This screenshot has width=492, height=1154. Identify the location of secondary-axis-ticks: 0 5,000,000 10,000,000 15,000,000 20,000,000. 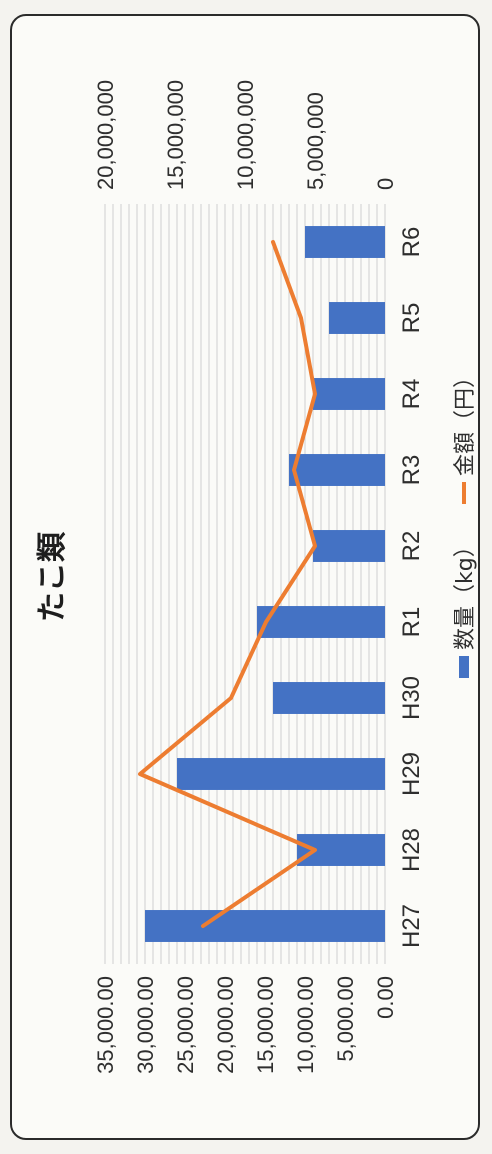
(245, 135).